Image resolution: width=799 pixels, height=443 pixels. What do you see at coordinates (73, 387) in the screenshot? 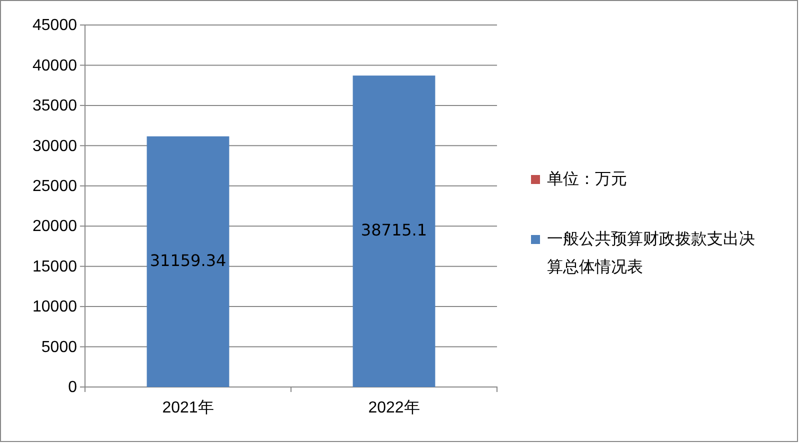
I see `y-tick-label: 0` at bounding box center [73, 387].